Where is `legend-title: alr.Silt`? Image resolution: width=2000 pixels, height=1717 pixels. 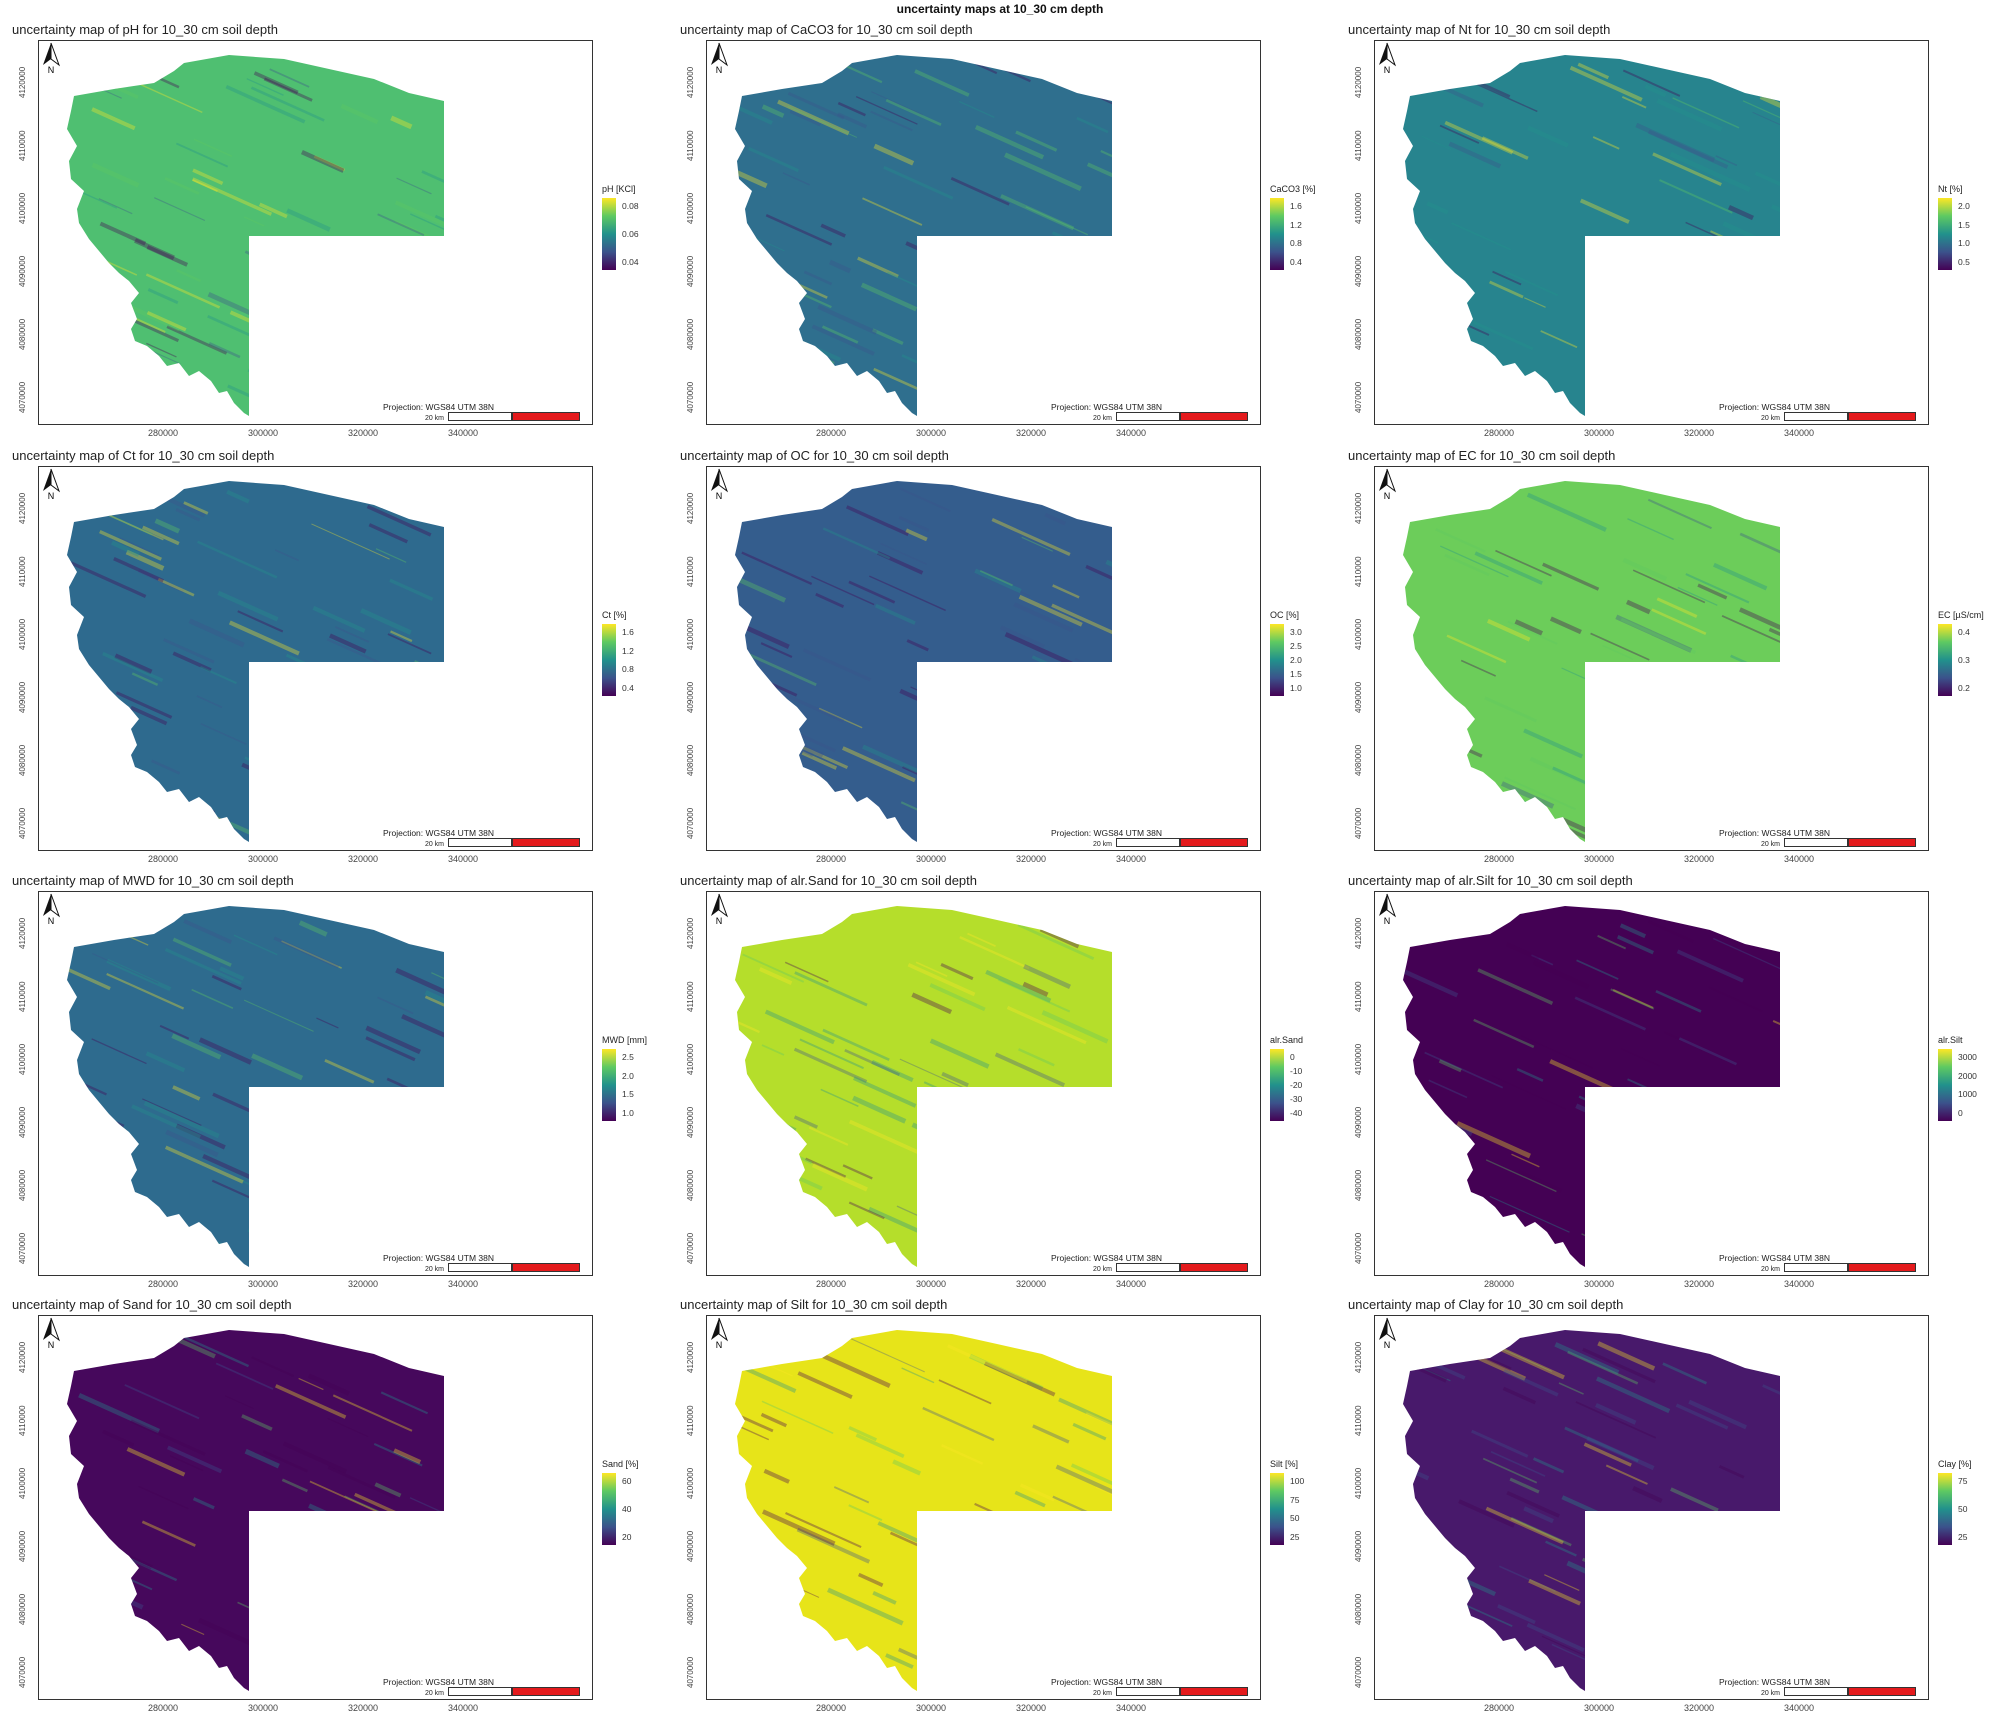
legend-title: alr.Silt is located at coordinates (1950, 1040).